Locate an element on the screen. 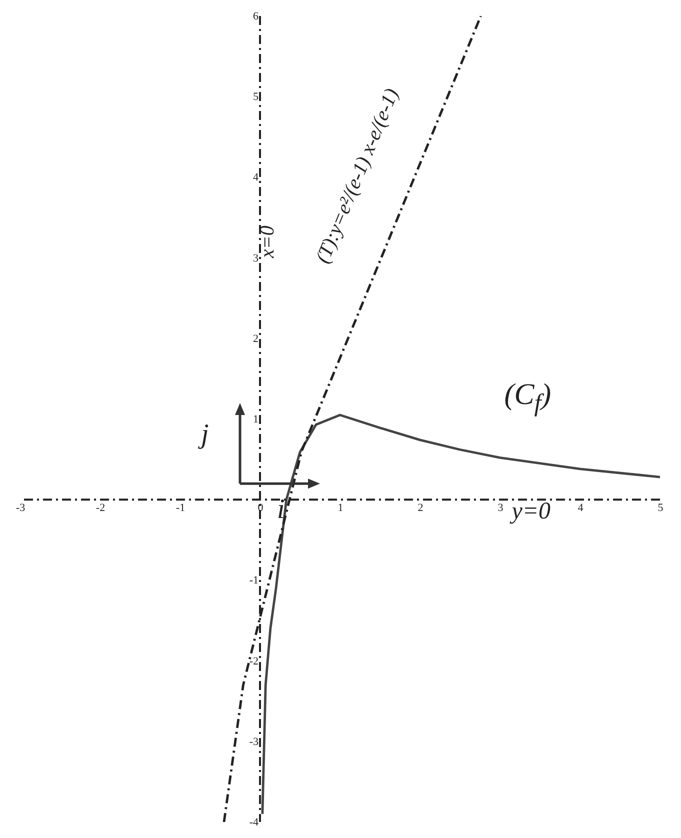 Image resolution: width=681 pixels, height=838 pixels. y-tick-label: -4 is located at coordinates (254, 822).